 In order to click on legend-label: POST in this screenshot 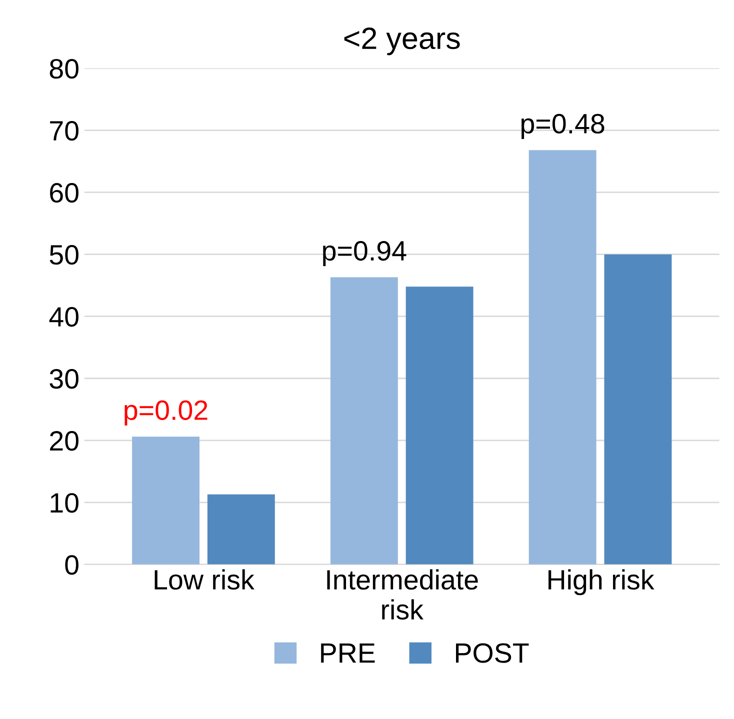, I will do `click(492, 653)`.